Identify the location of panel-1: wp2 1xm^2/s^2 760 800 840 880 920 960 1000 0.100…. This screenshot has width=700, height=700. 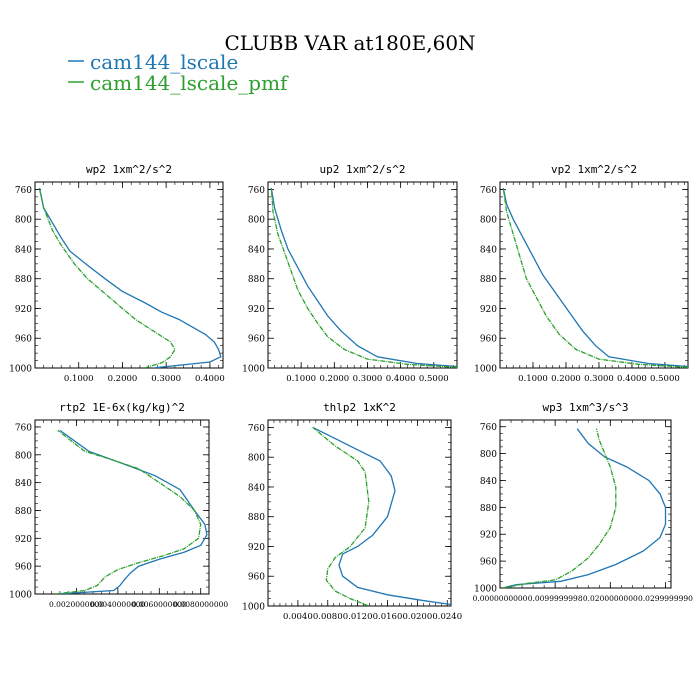
(117, 273).